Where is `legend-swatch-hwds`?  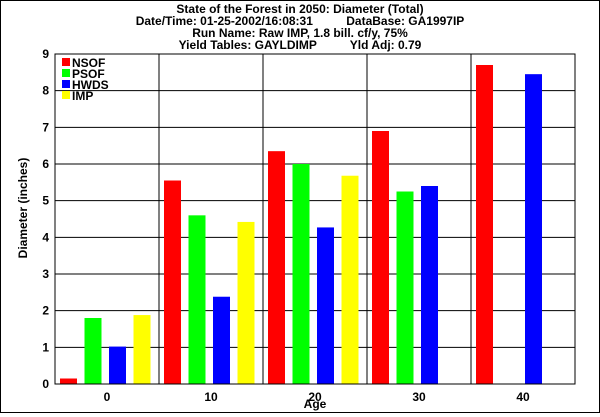
legend-swatch-hwds is located at coordinates (66, 84).